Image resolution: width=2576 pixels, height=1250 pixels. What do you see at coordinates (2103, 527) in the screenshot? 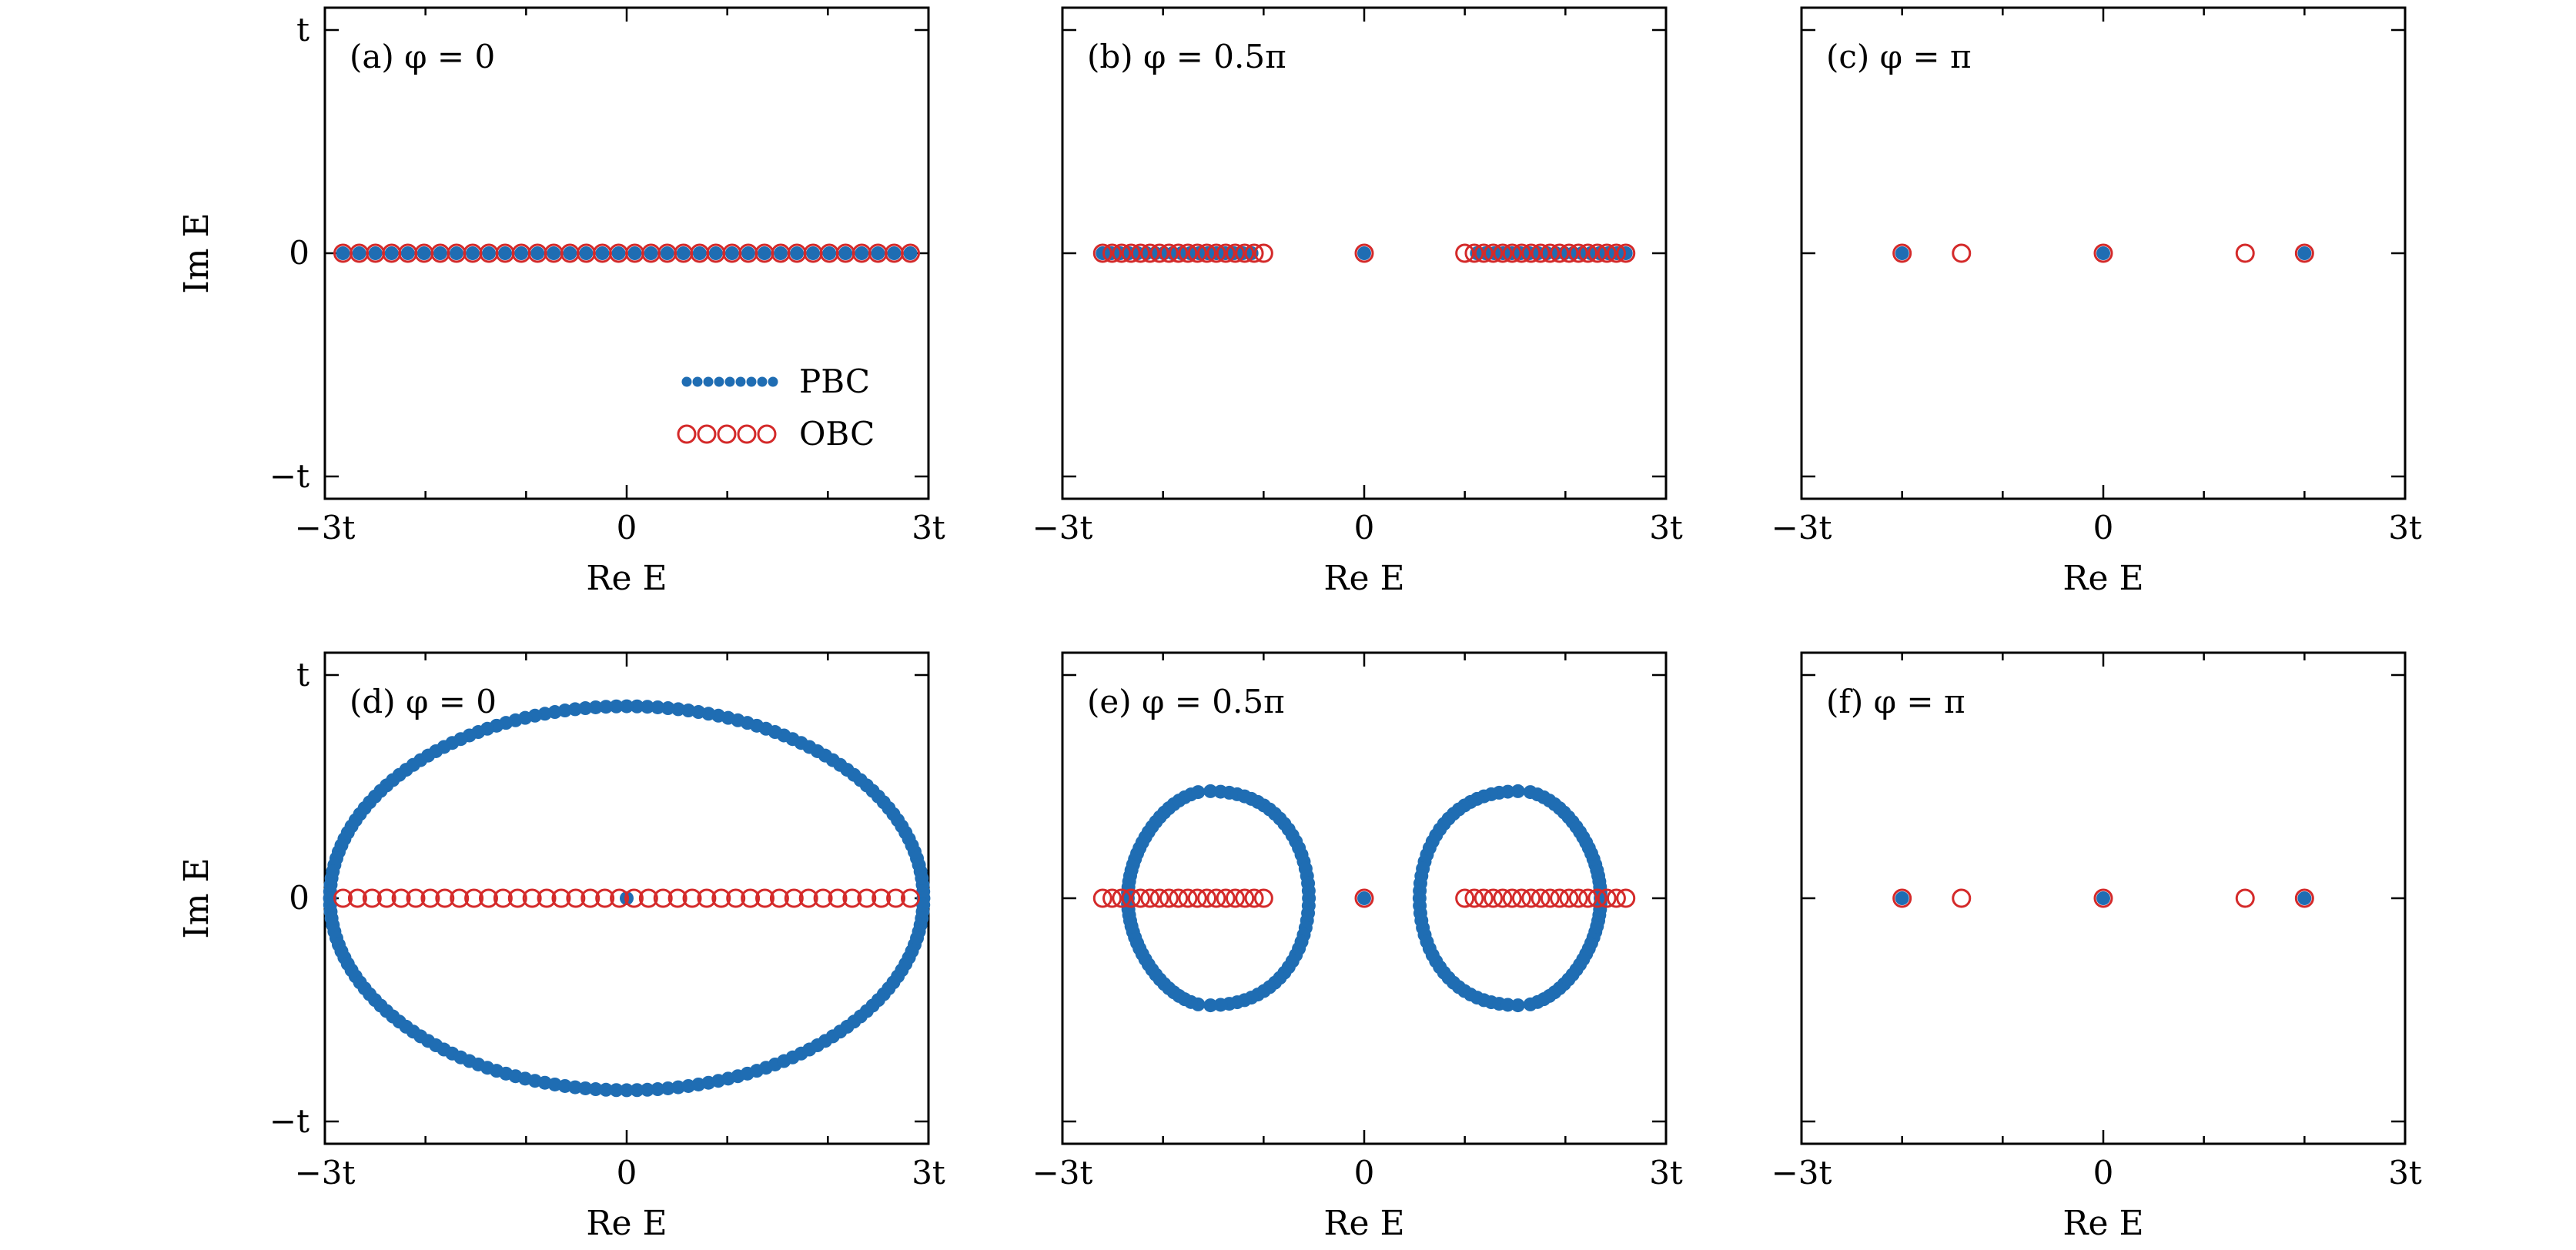
I see `x-tick-label: 0` at bounding box center [2103, 527].